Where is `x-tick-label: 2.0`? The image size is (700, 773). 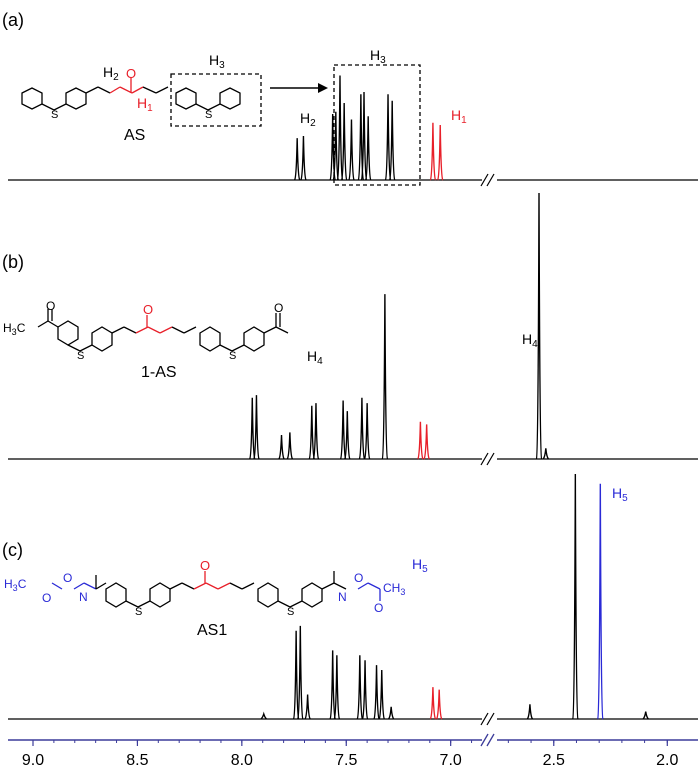
x-tick-label: 2.0 is located at coordinates (667, 760).